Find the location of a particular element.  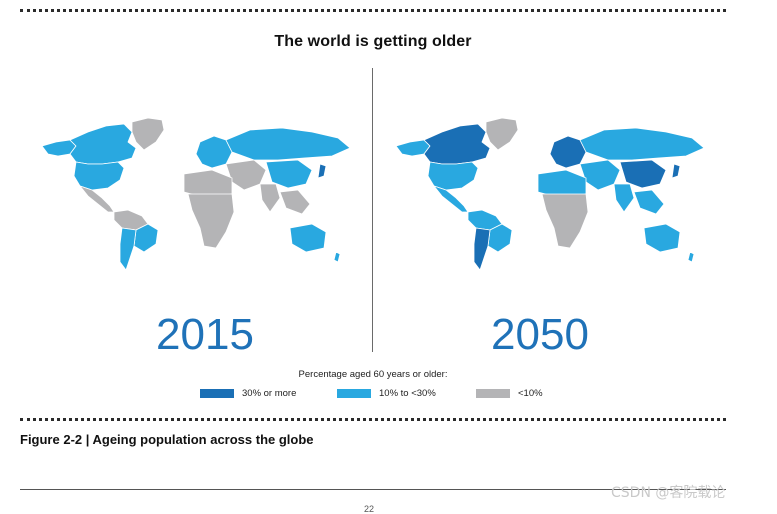

figure-title: The world is getting older is located at coordinates (373, 41).